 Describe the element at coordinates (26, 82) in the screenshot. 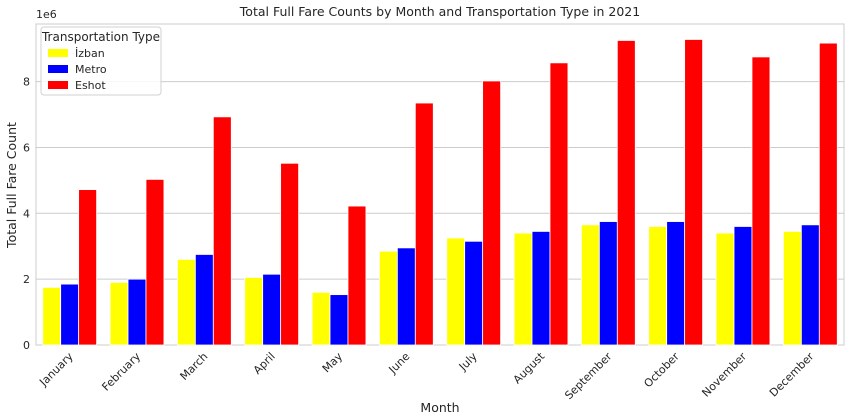

I see `y-tick-label: 8` at that location.